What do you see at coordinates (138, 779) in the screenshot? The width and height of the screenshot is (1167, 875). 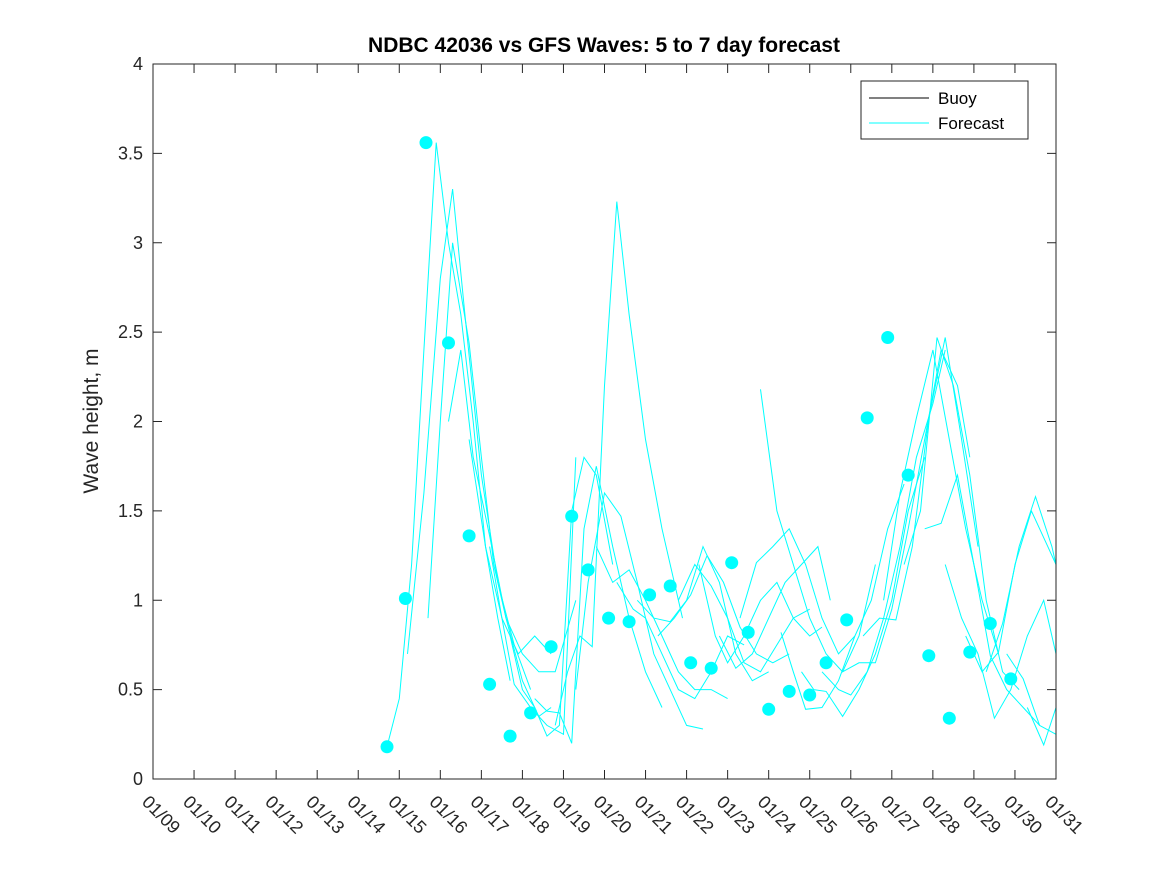 I see `y-tick-label-0: 0` at bounding box center [138, 779].